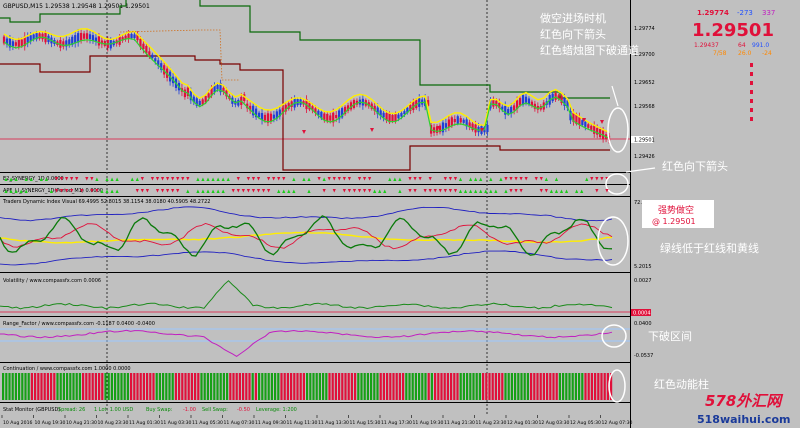  Describe the element at coordinates (179, 55) in the screenshot. I see `dotted-trend-line` at that location.